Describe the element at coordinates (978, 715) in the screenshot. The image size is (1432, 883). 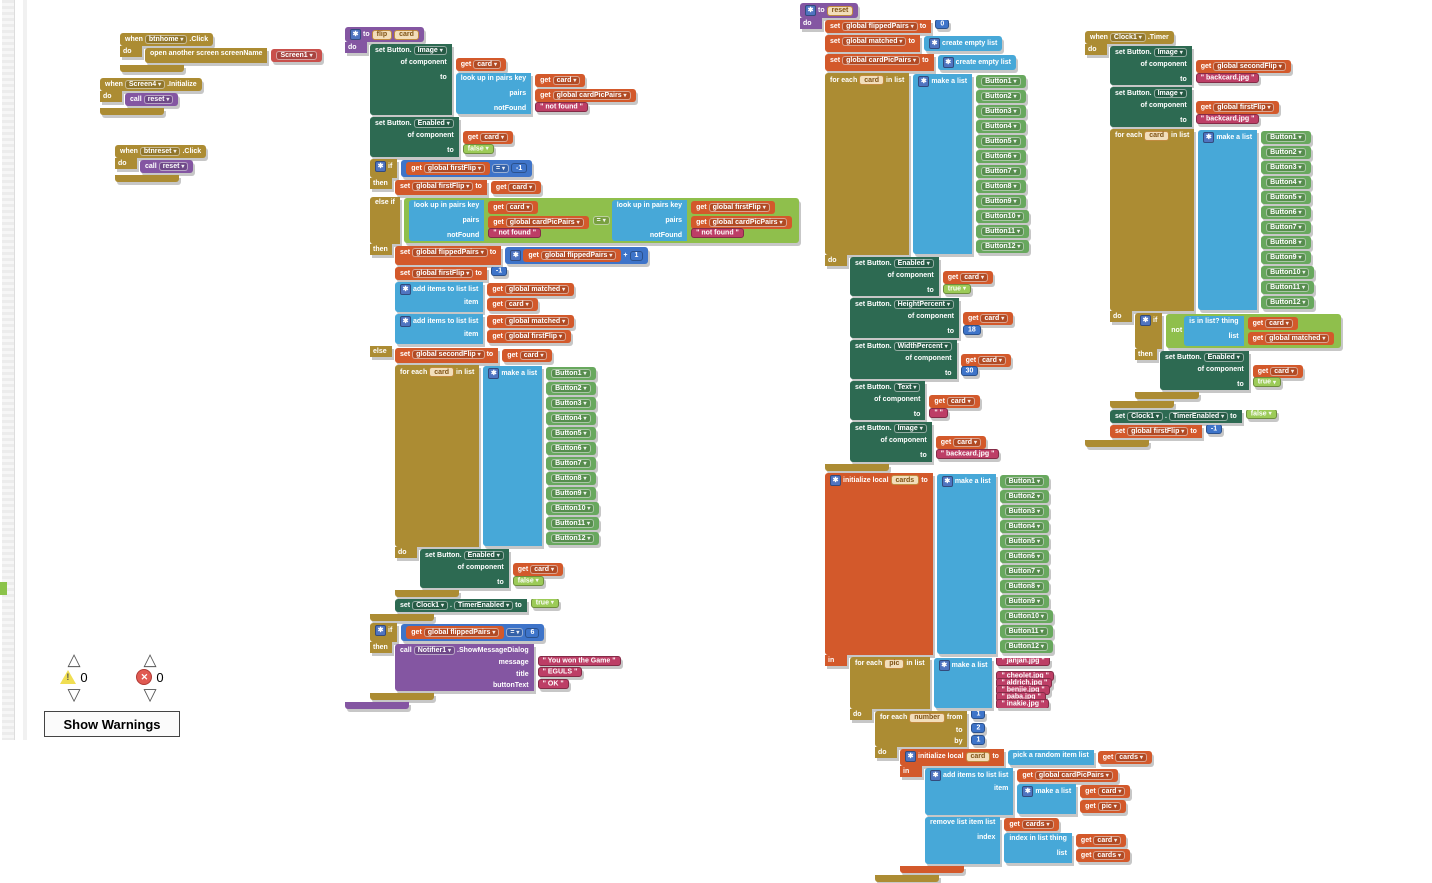
I see `number-block: 1` at that location.